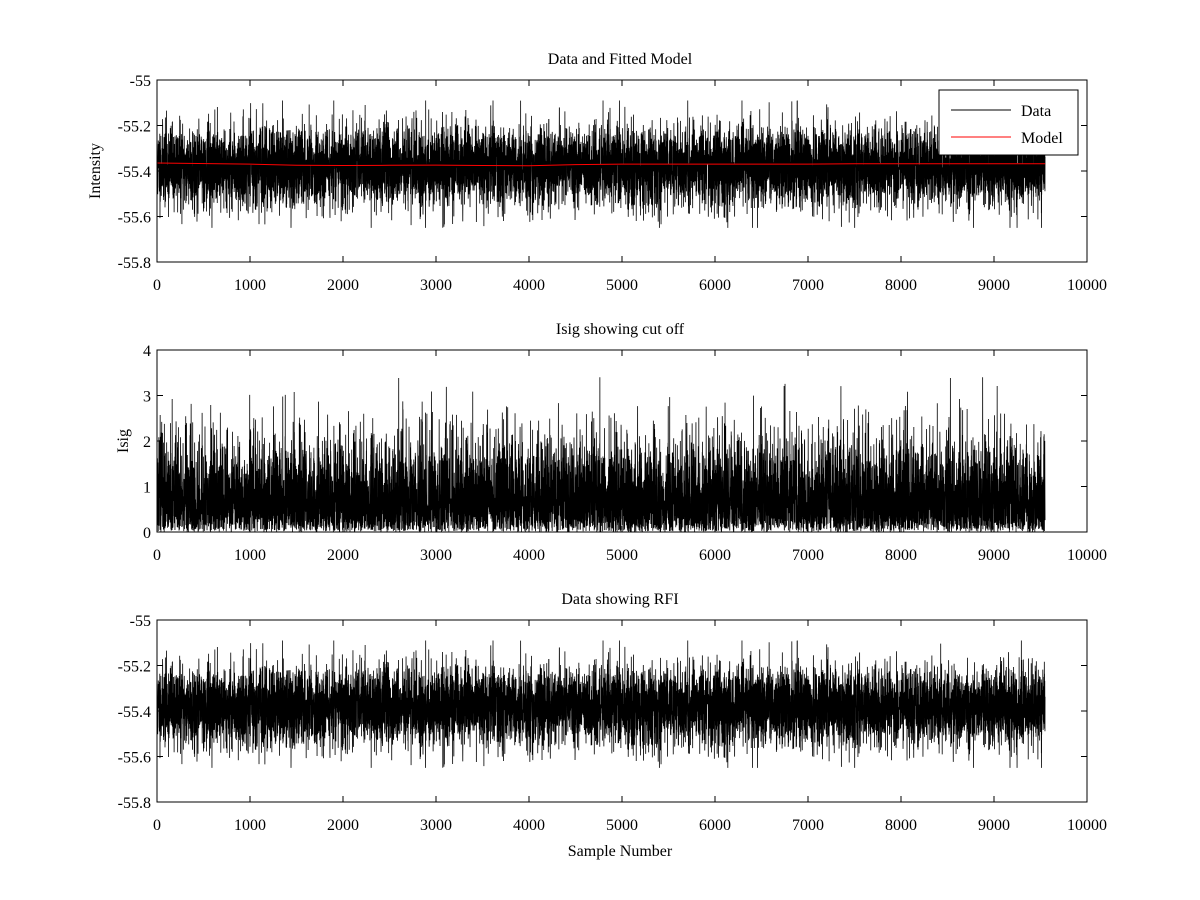  Describe the element at coordinates (147, 533) in the screenshot. I see `y-tick-label: 0` at that location.